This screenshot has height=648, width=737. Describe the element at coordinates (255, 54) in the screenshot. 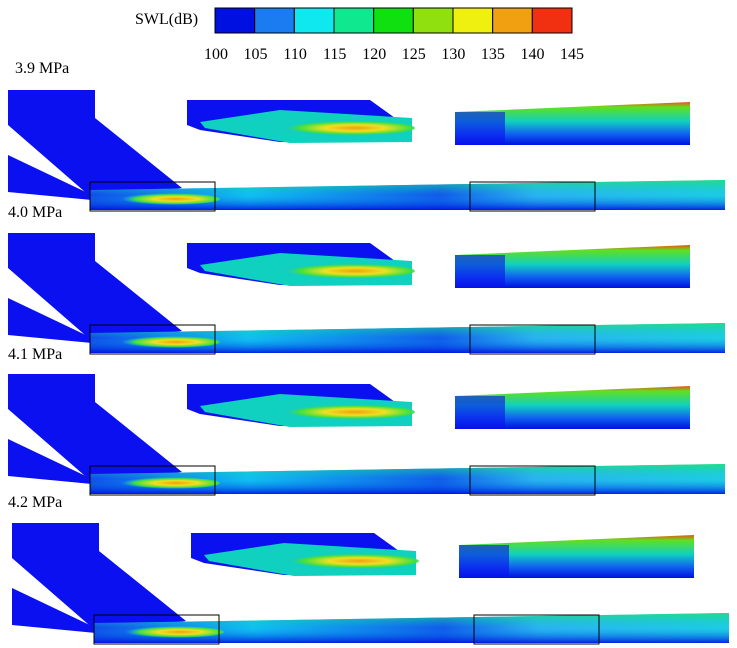

I see `colorbar-tick-label: 105` at that location.